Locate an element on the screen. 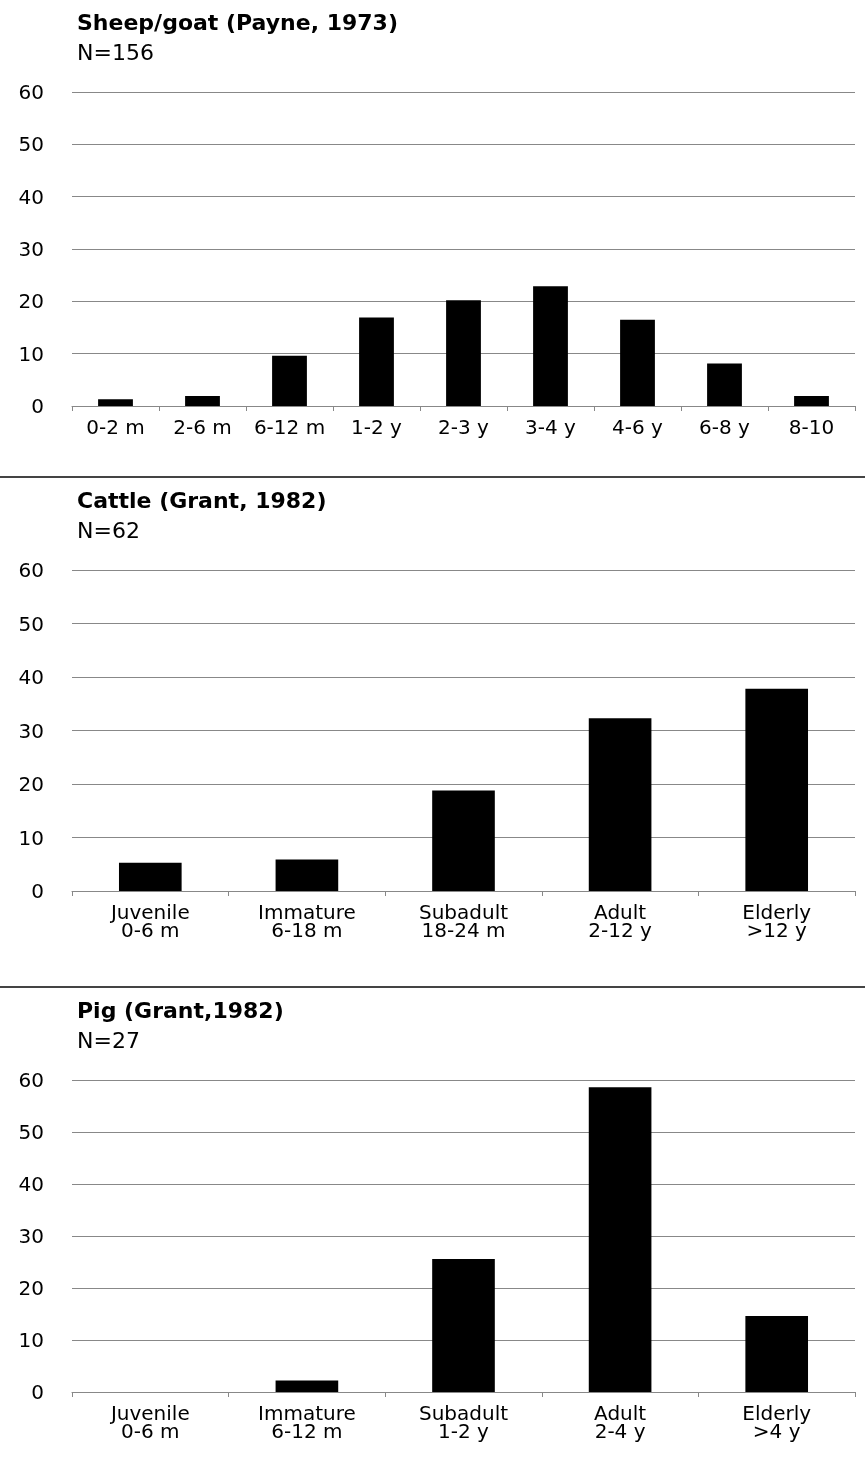 Image resolution: width=865 pixels, height=1460 pixels. x-tick-label: 8-10 is located at coordinates (811, 427).